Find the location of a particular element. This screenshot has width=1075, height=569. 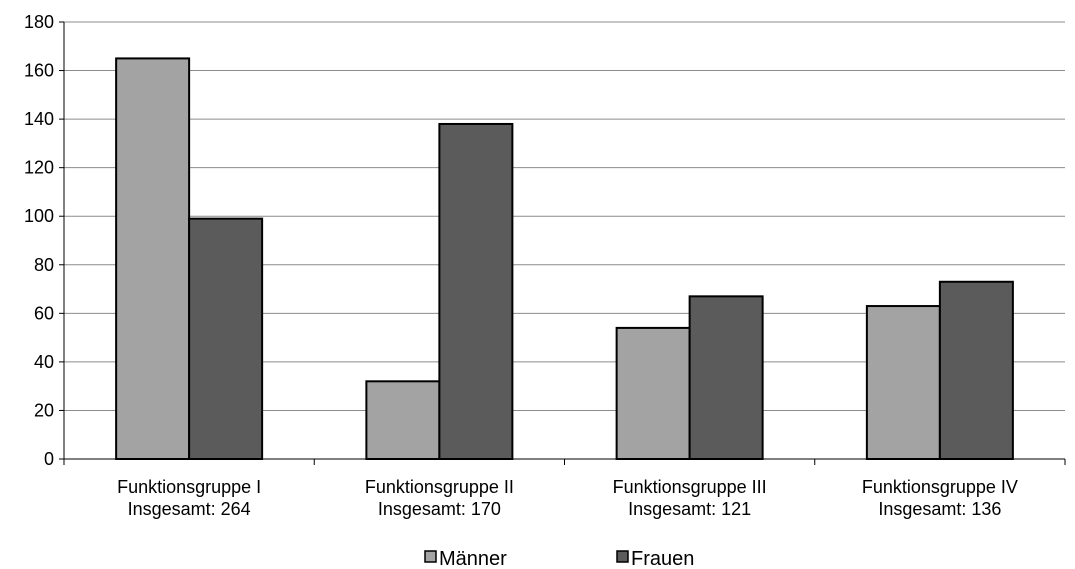

category-label: Funktionsgruppe III is located at coordinates (690, 487).